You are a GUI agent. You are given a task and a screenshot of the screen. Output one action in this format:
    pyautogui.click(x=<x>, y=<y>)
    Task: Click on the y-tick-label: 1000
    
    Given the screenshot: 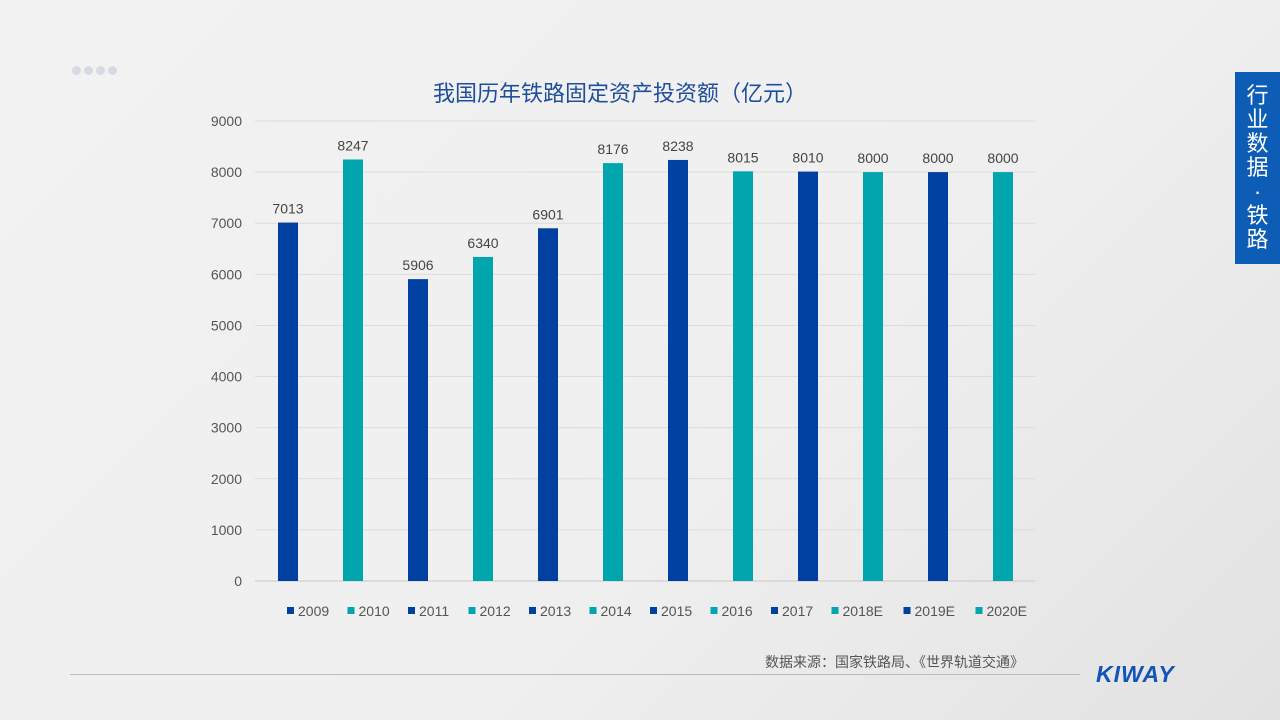 What is the action you would take?
    pyautogui.click(x=226, y=530)
    